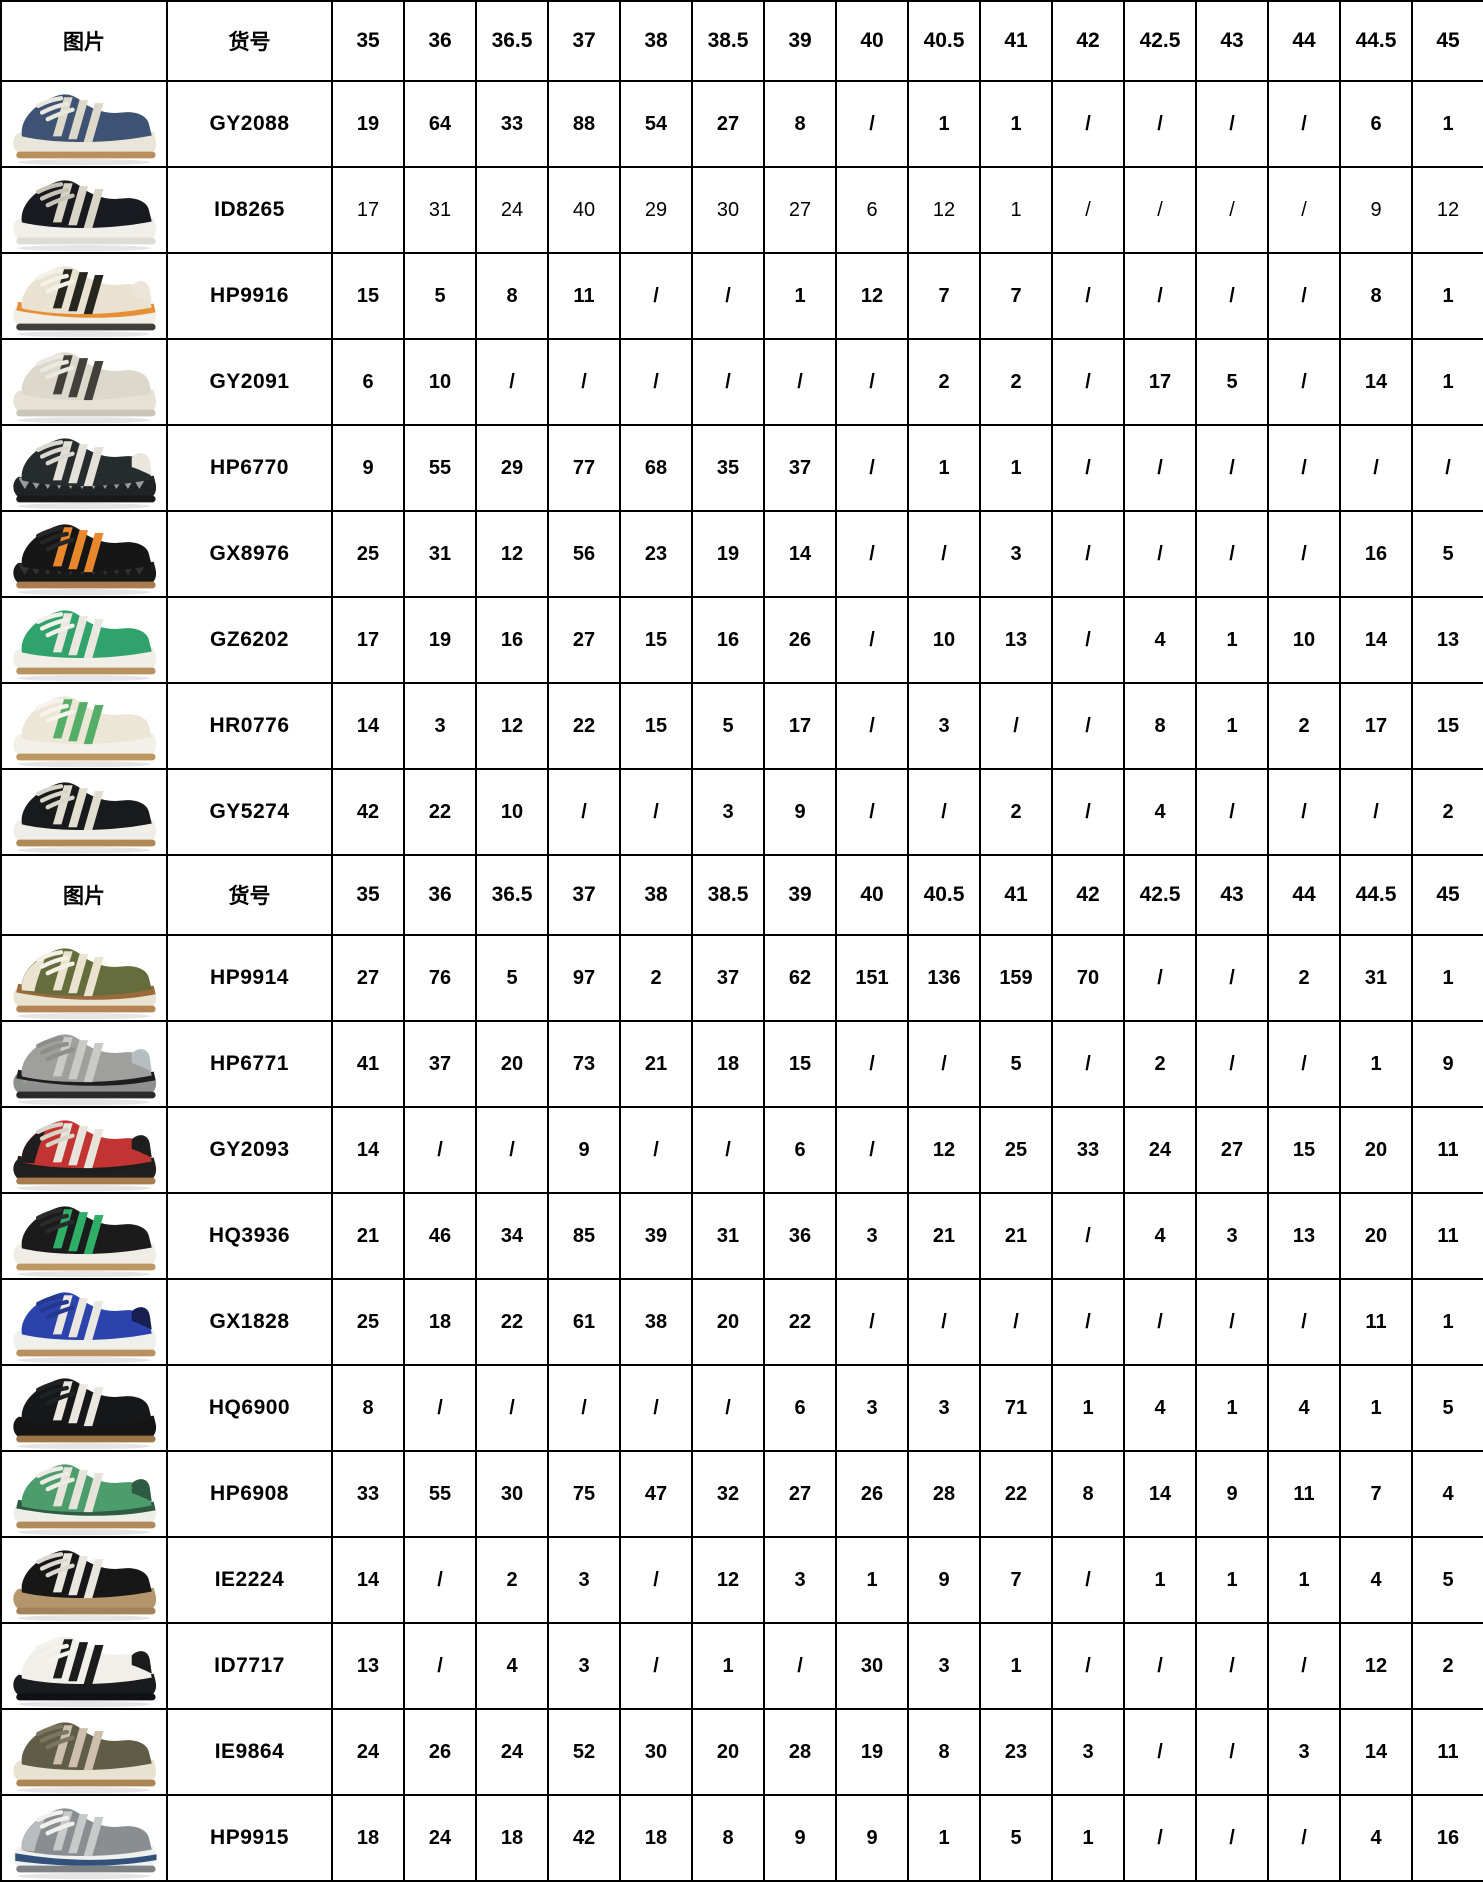 The image size is (1483, 1882). I want to click on image-column-header: 图片, so click(84, 41).